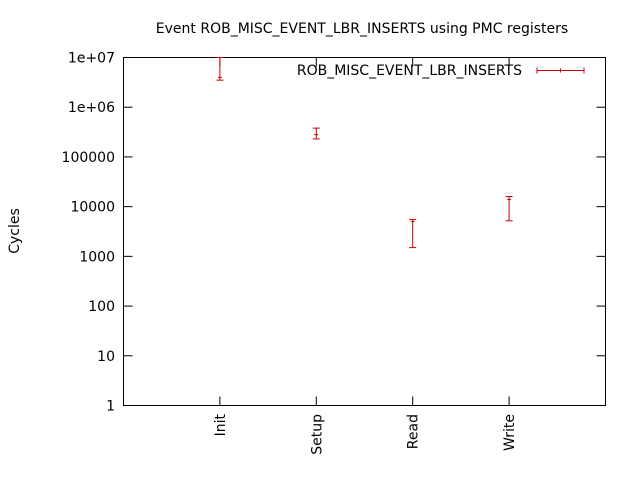 This screenshot has height=480, width=640. I want to click on x-tick-label-2: Read, so click(414, 431).